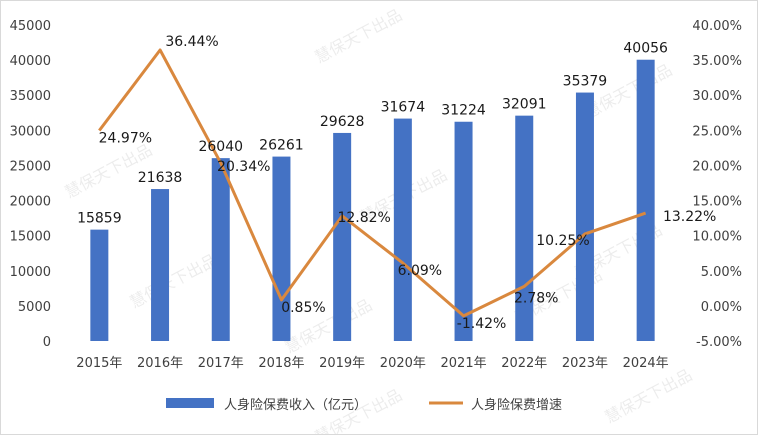 The height and width of the screenshot is (435, 758). I want to click on x-tick-label: 2023年, so click(585, 363).